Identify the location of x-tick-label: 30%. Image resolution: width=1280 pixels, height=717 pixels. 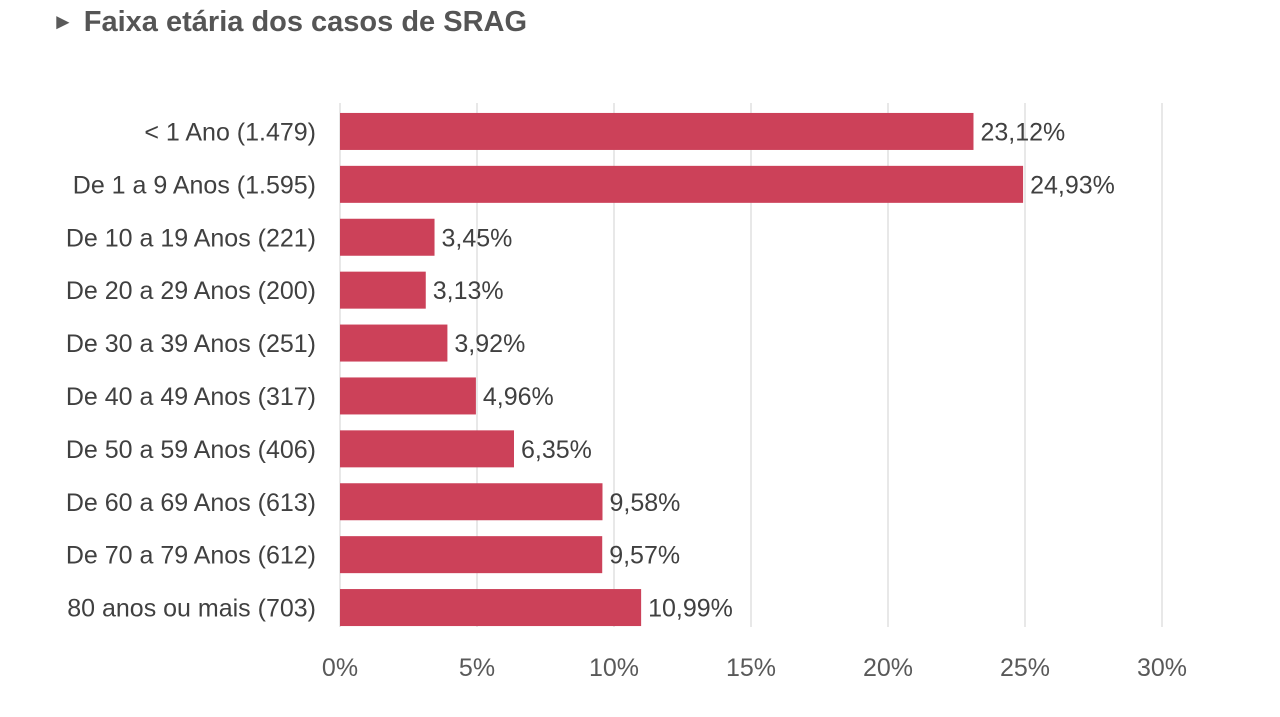
(1162, 668).